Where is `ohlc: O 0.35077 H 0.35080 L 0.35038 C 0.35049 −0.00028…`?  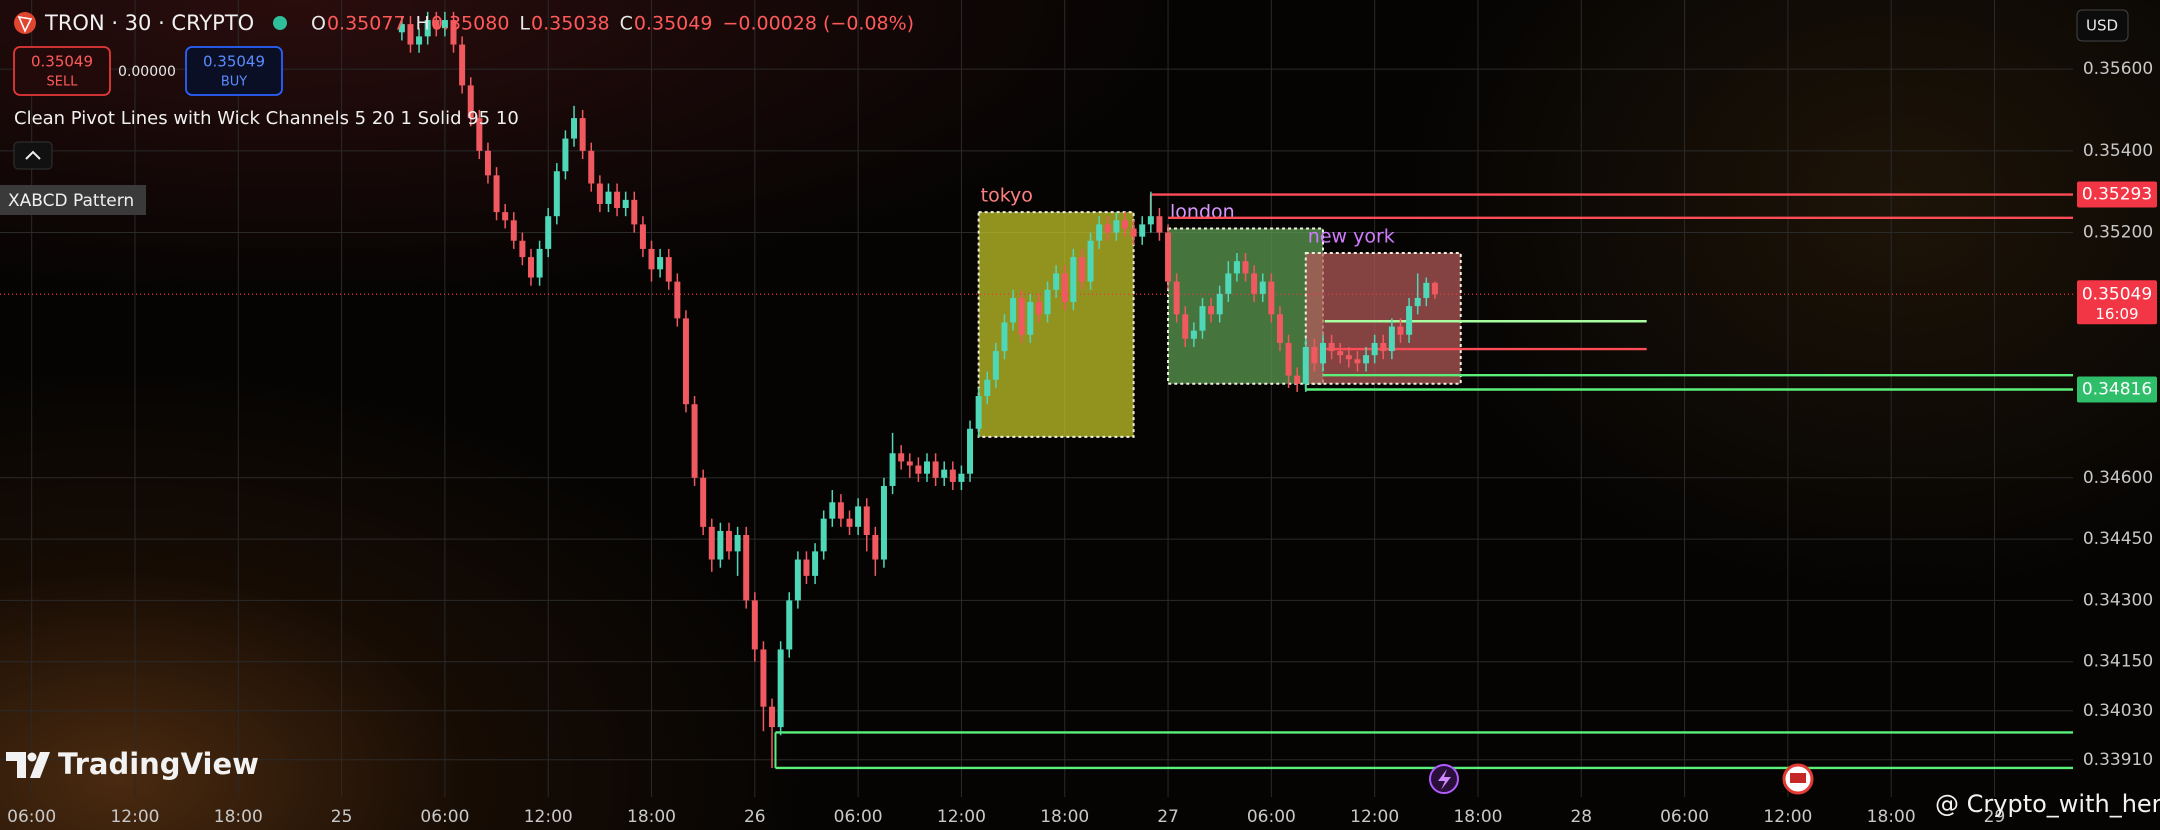
ohlc: O 0.35077 H 0.35080 L 0.35038 C 0.35049 −0.00028… is located at coordinates (612, 24).